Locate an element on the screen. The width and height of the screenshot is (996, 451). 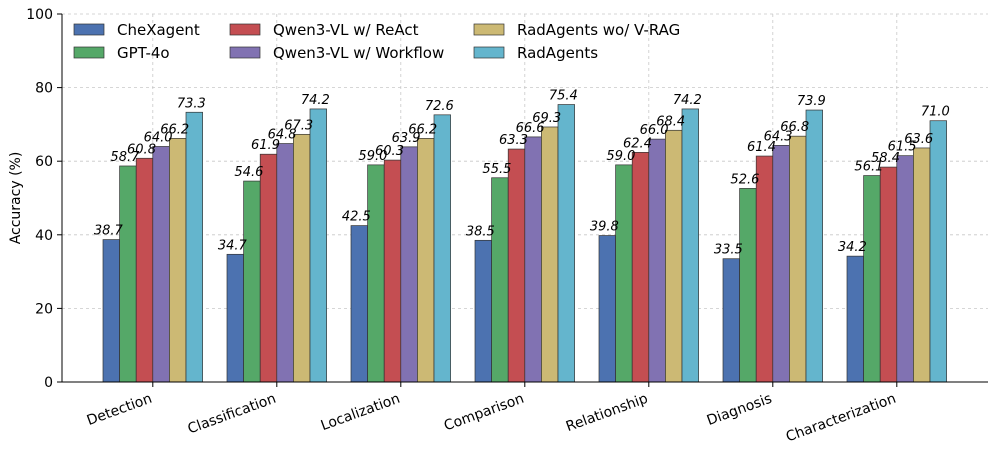
data-label: 38.5 is located at coordinates (480, 231).